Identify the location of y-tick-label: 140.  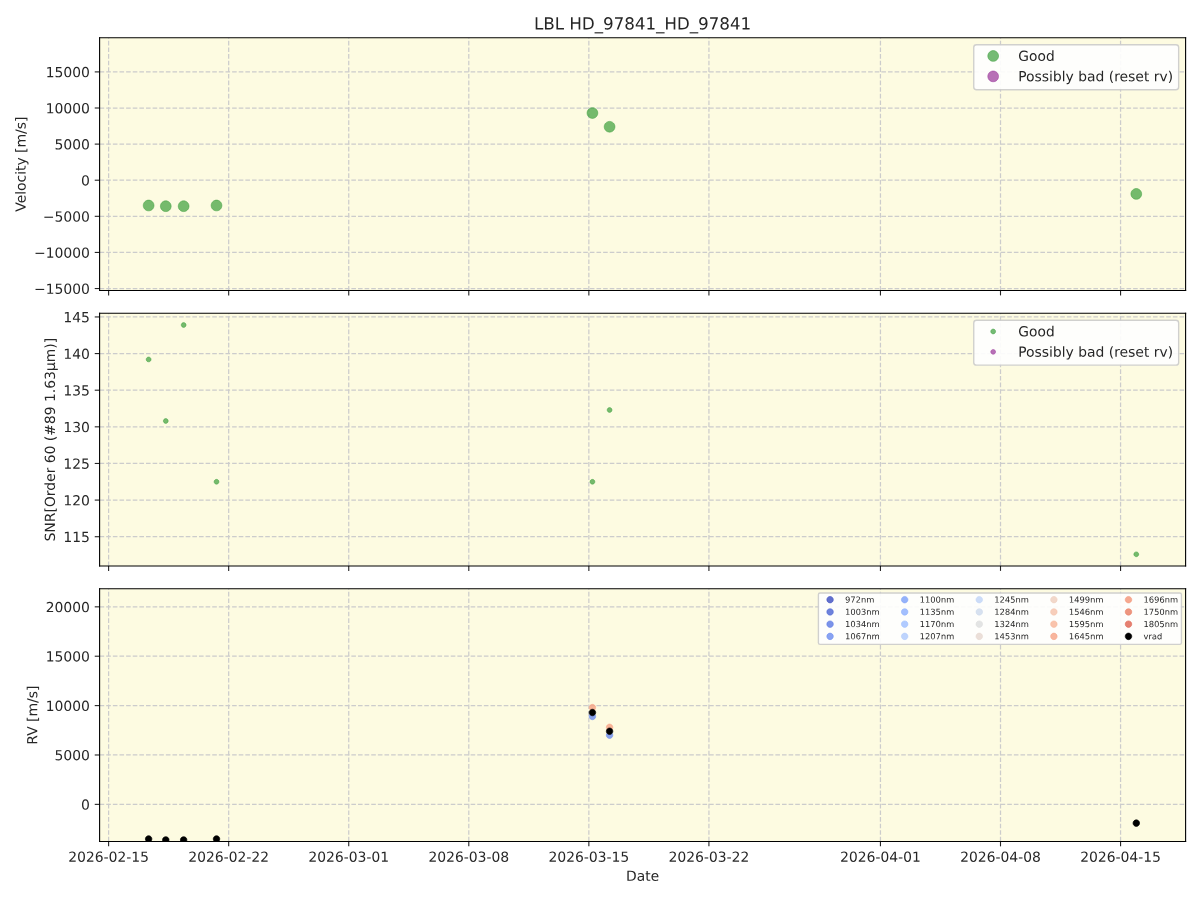
(76, 354).